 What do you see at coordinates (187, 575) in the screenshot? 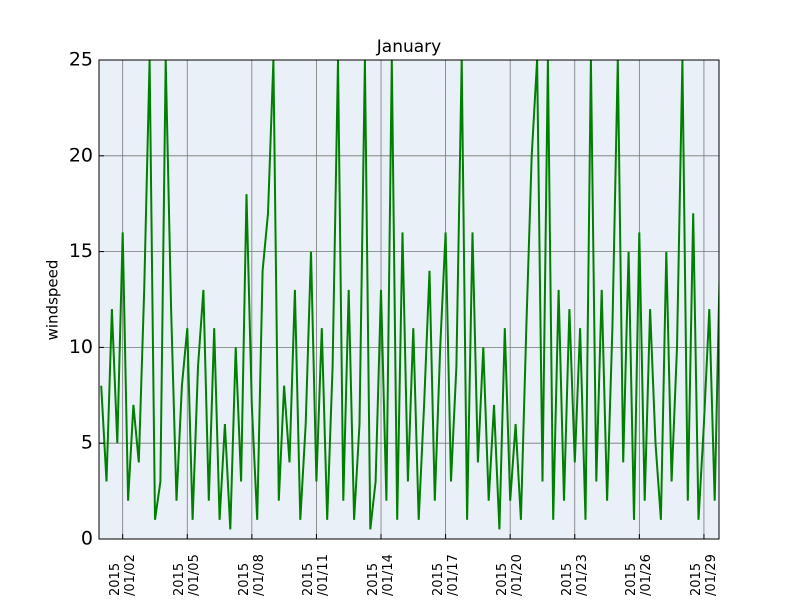
I see `x-tick-label: 2015 /01/05` at bounding box center [187, 575].